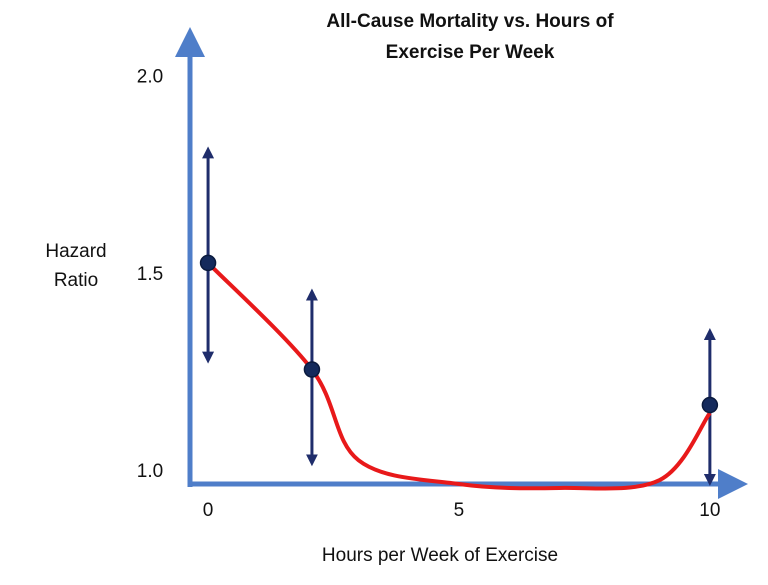 The width and height of the screenshot is (768, 585). I want to click on y-tick-label: 2.0, so click(150, 76).